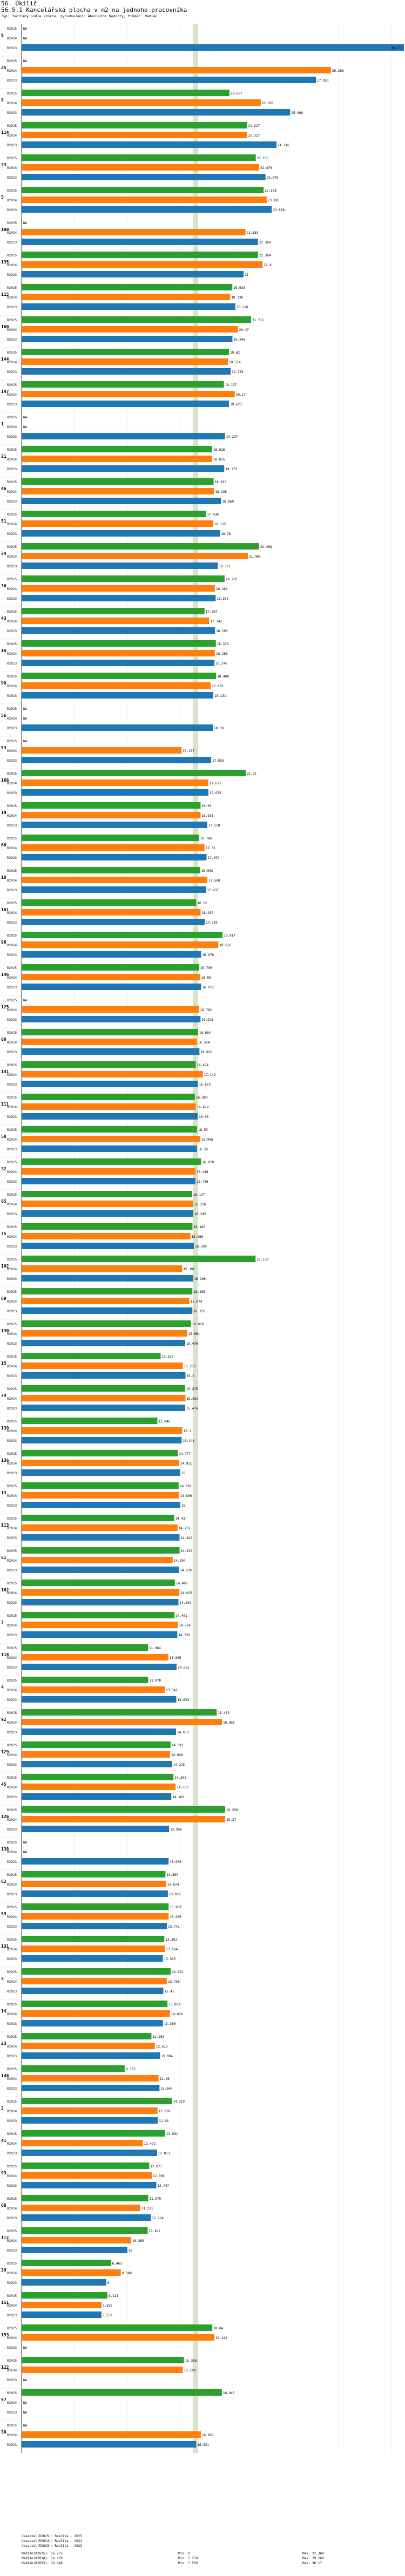  I want to click on value-label: 12.224, so click(158, 2218).